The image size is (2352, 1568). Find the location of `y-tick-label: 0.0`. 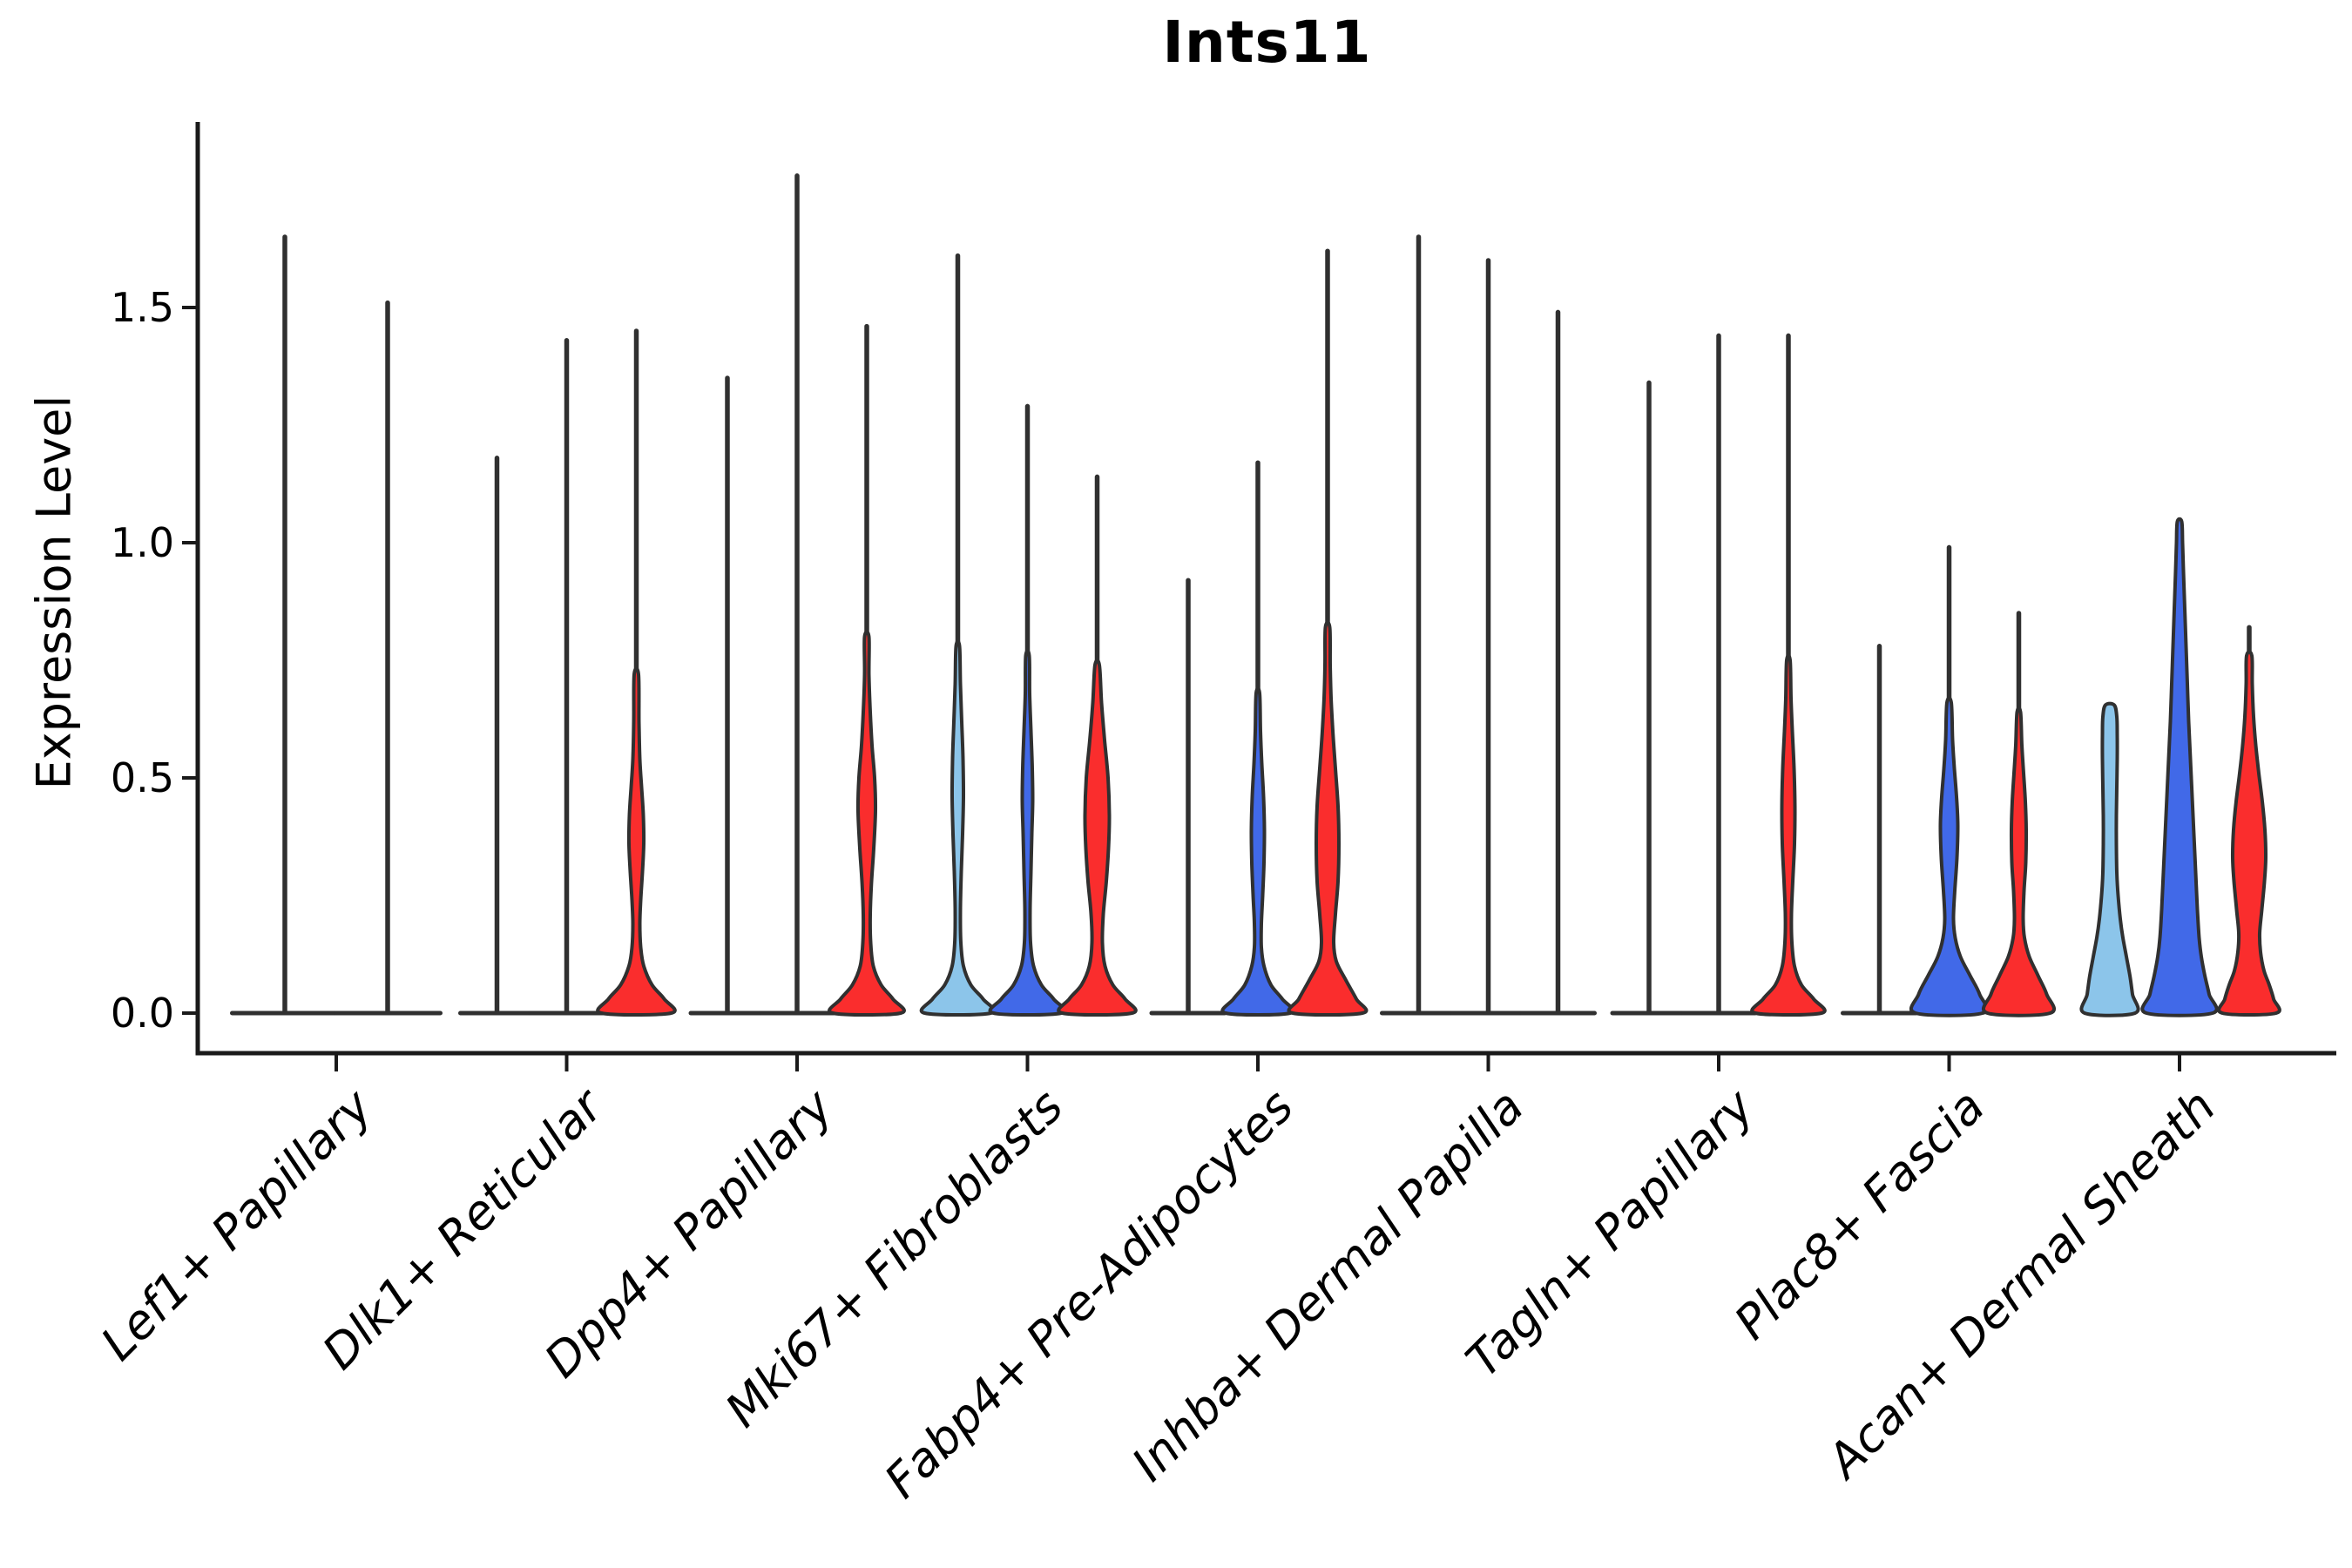

y-tick-label: 0.0 is located at coordinates (142, 1014).